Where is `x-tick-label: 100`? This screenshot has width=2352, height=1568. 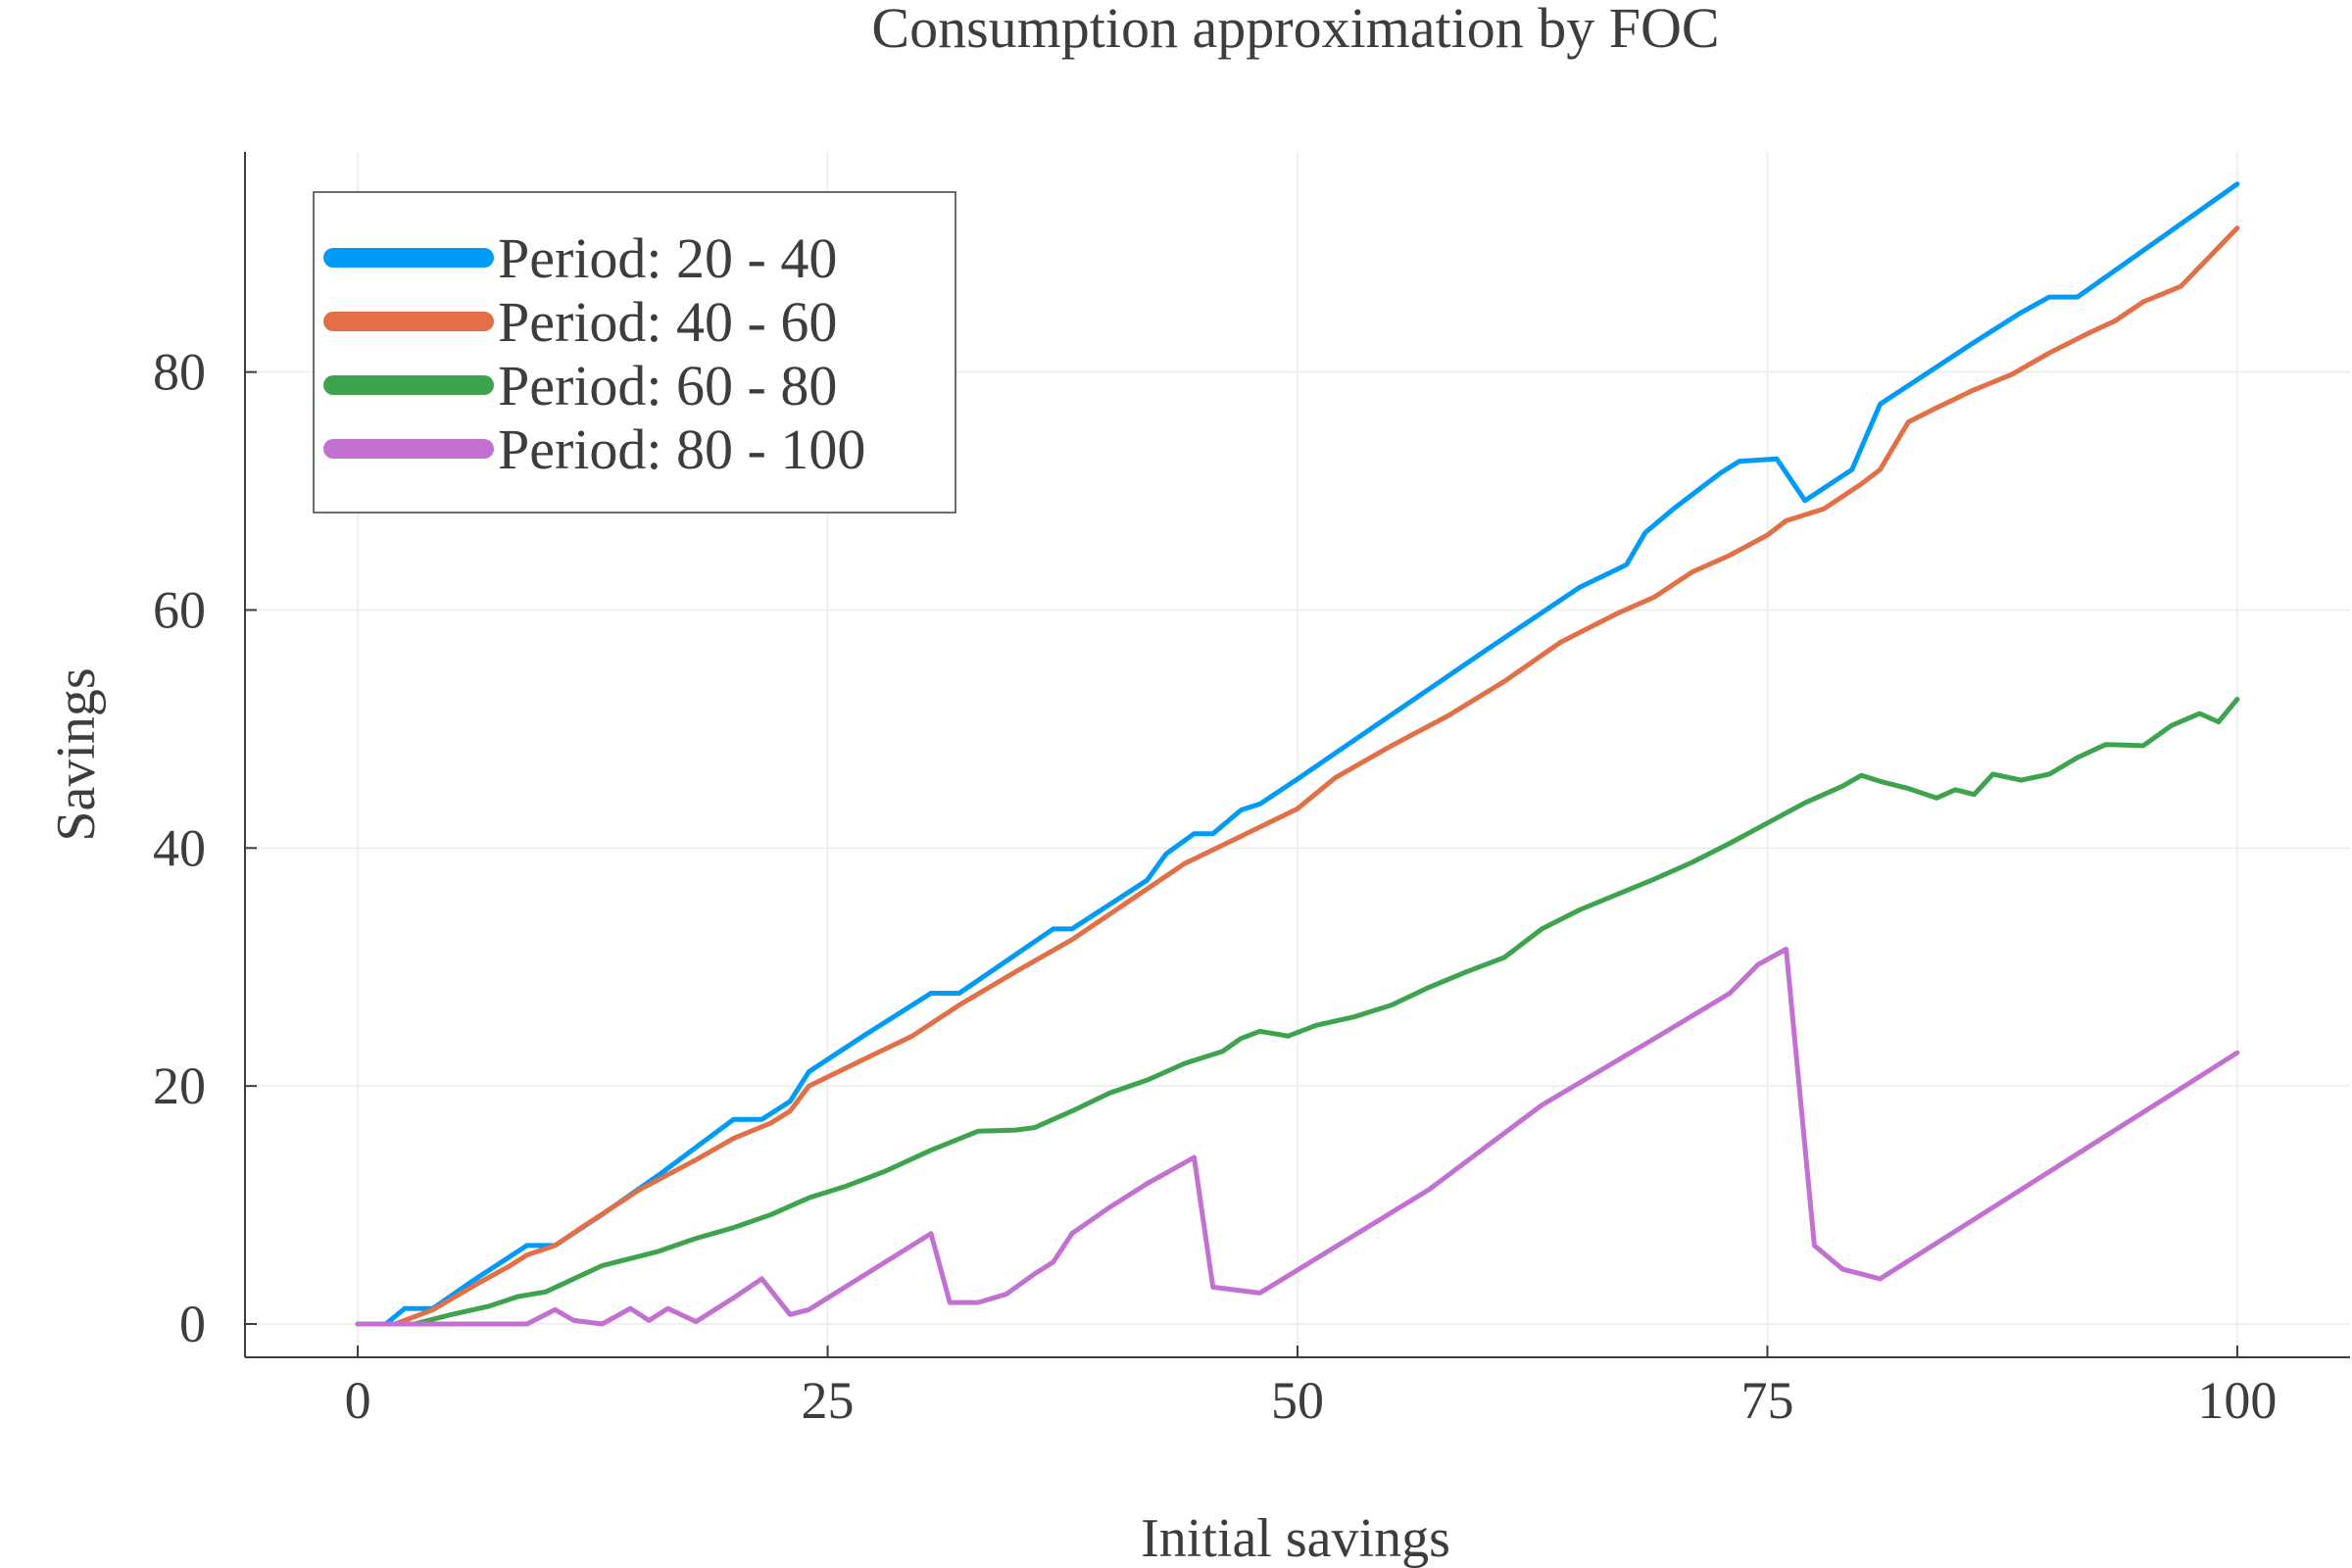
x-tick-label: 100 is located at coordinates (2237, 1400).